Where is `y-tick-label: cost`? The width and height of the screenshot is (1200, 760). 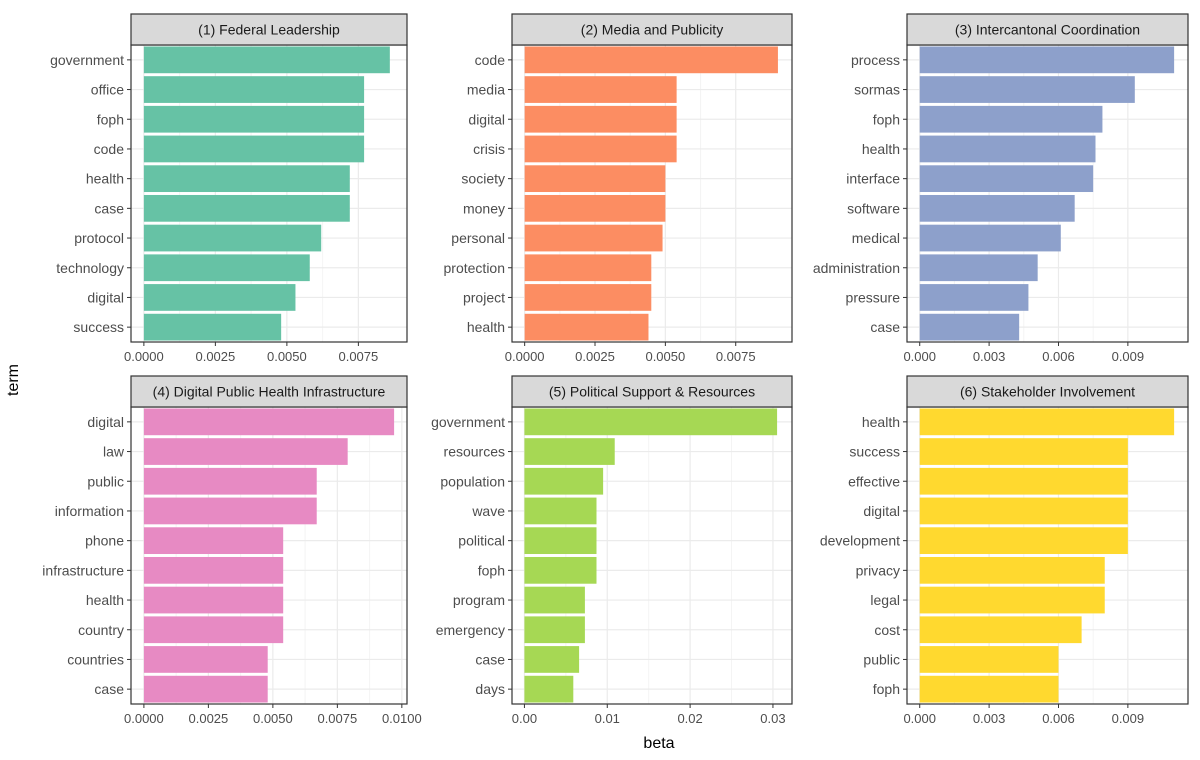
y-tick-label: cost is located at coordinates (887, 630).